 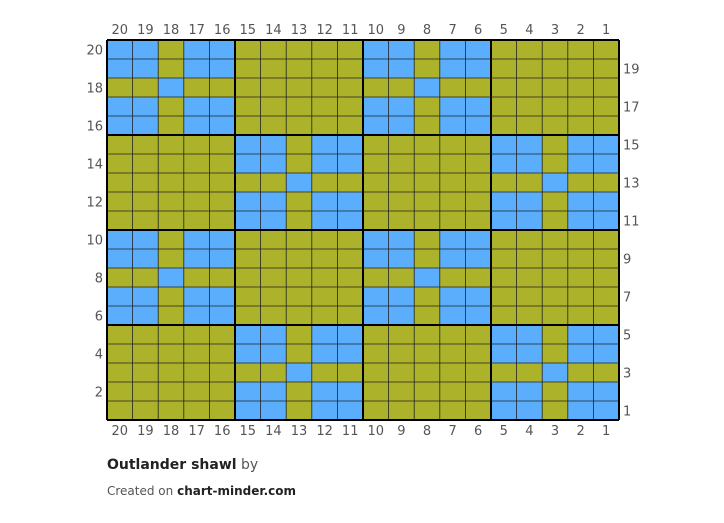 I want to click on stitch-cell-r3-c1, so click(x=606, y=372).